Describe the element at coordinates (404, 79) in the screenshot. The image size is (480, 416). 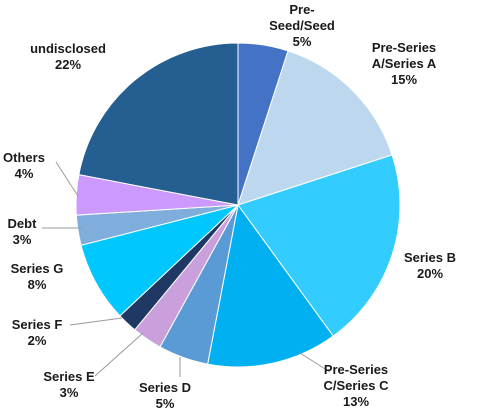
I see `slice-value: 15%` at that location.